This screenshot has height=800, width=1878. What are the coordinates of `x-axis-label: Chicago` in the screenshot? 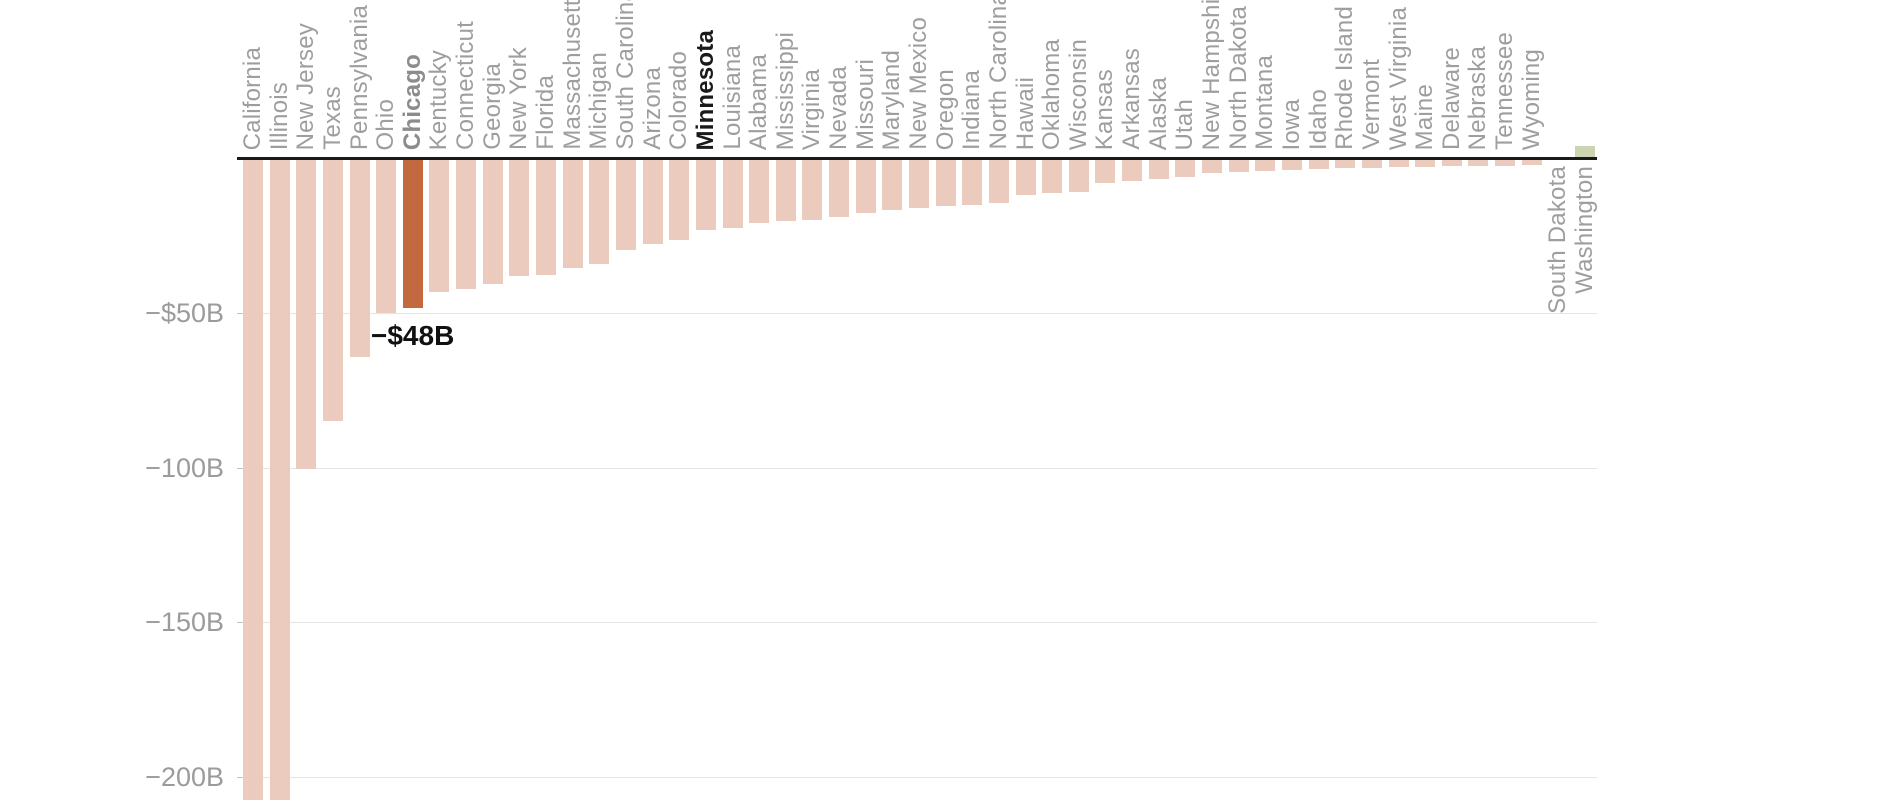 It's located at (412, 101).